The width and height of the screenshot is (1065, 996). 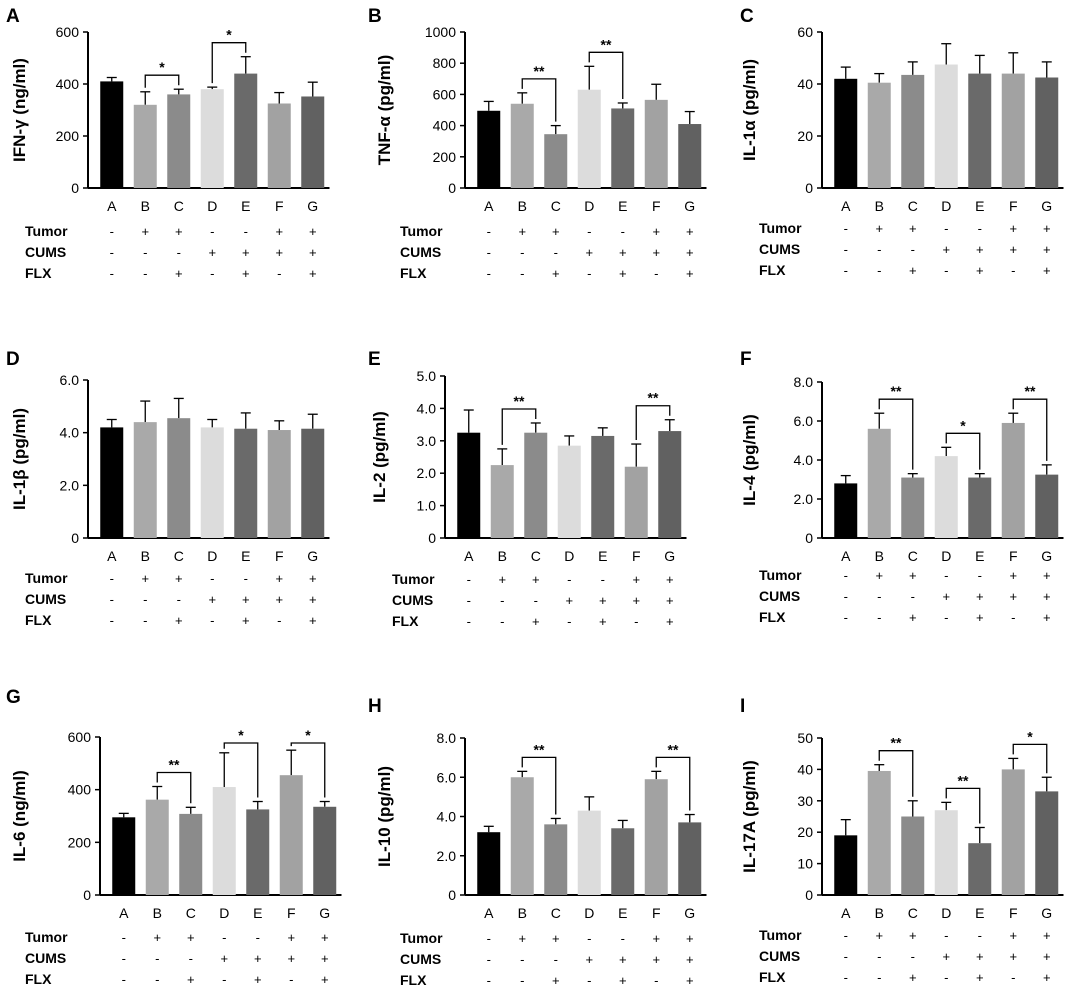 What do you see at coordinates (70, 485) in the screenshot?
I see `y-tick-label: 2.0` at bounding box center [70, 485].